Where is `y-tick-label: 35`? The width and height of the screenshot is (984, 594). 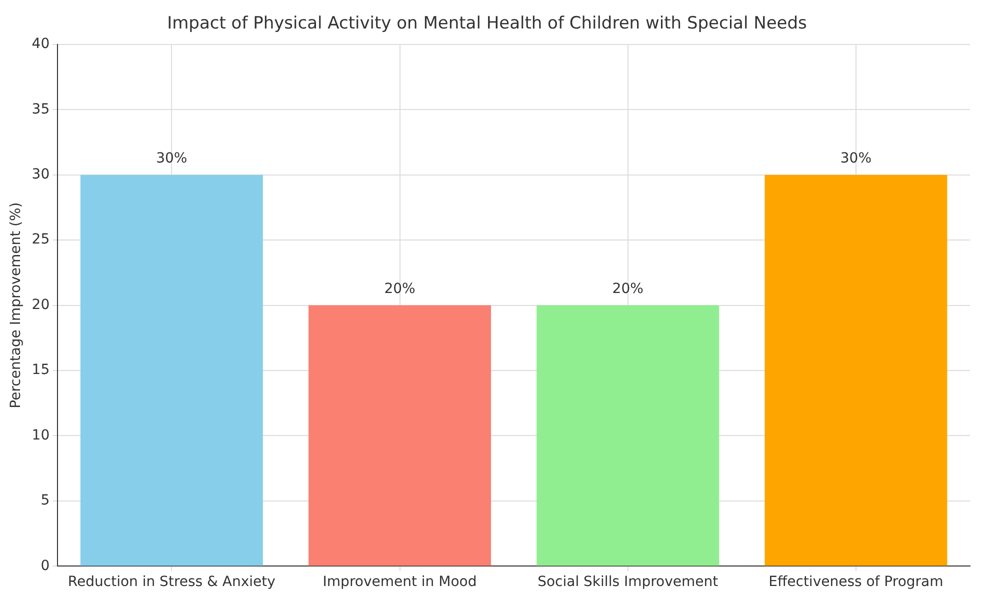 y-tick-label: 35 is located at coordinates (41, 109).